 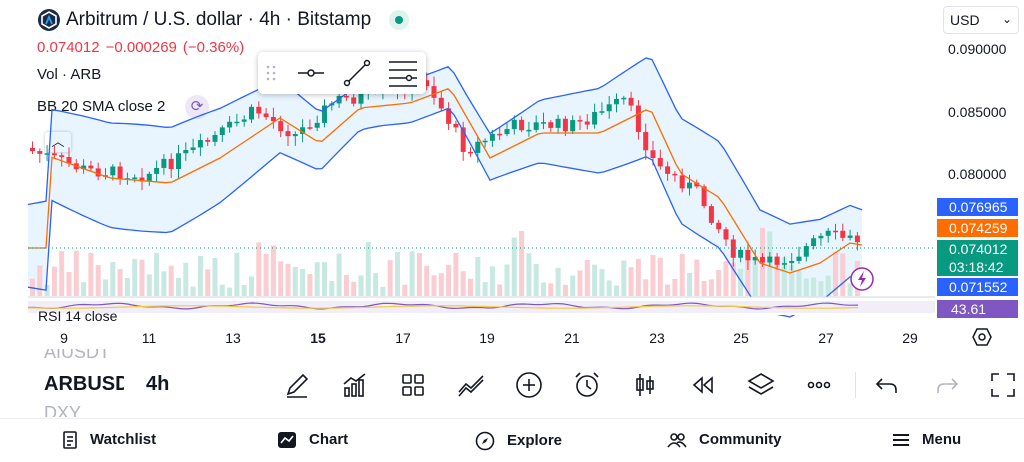 I want to click on nav-community: Community, so click(x=724, y=440).